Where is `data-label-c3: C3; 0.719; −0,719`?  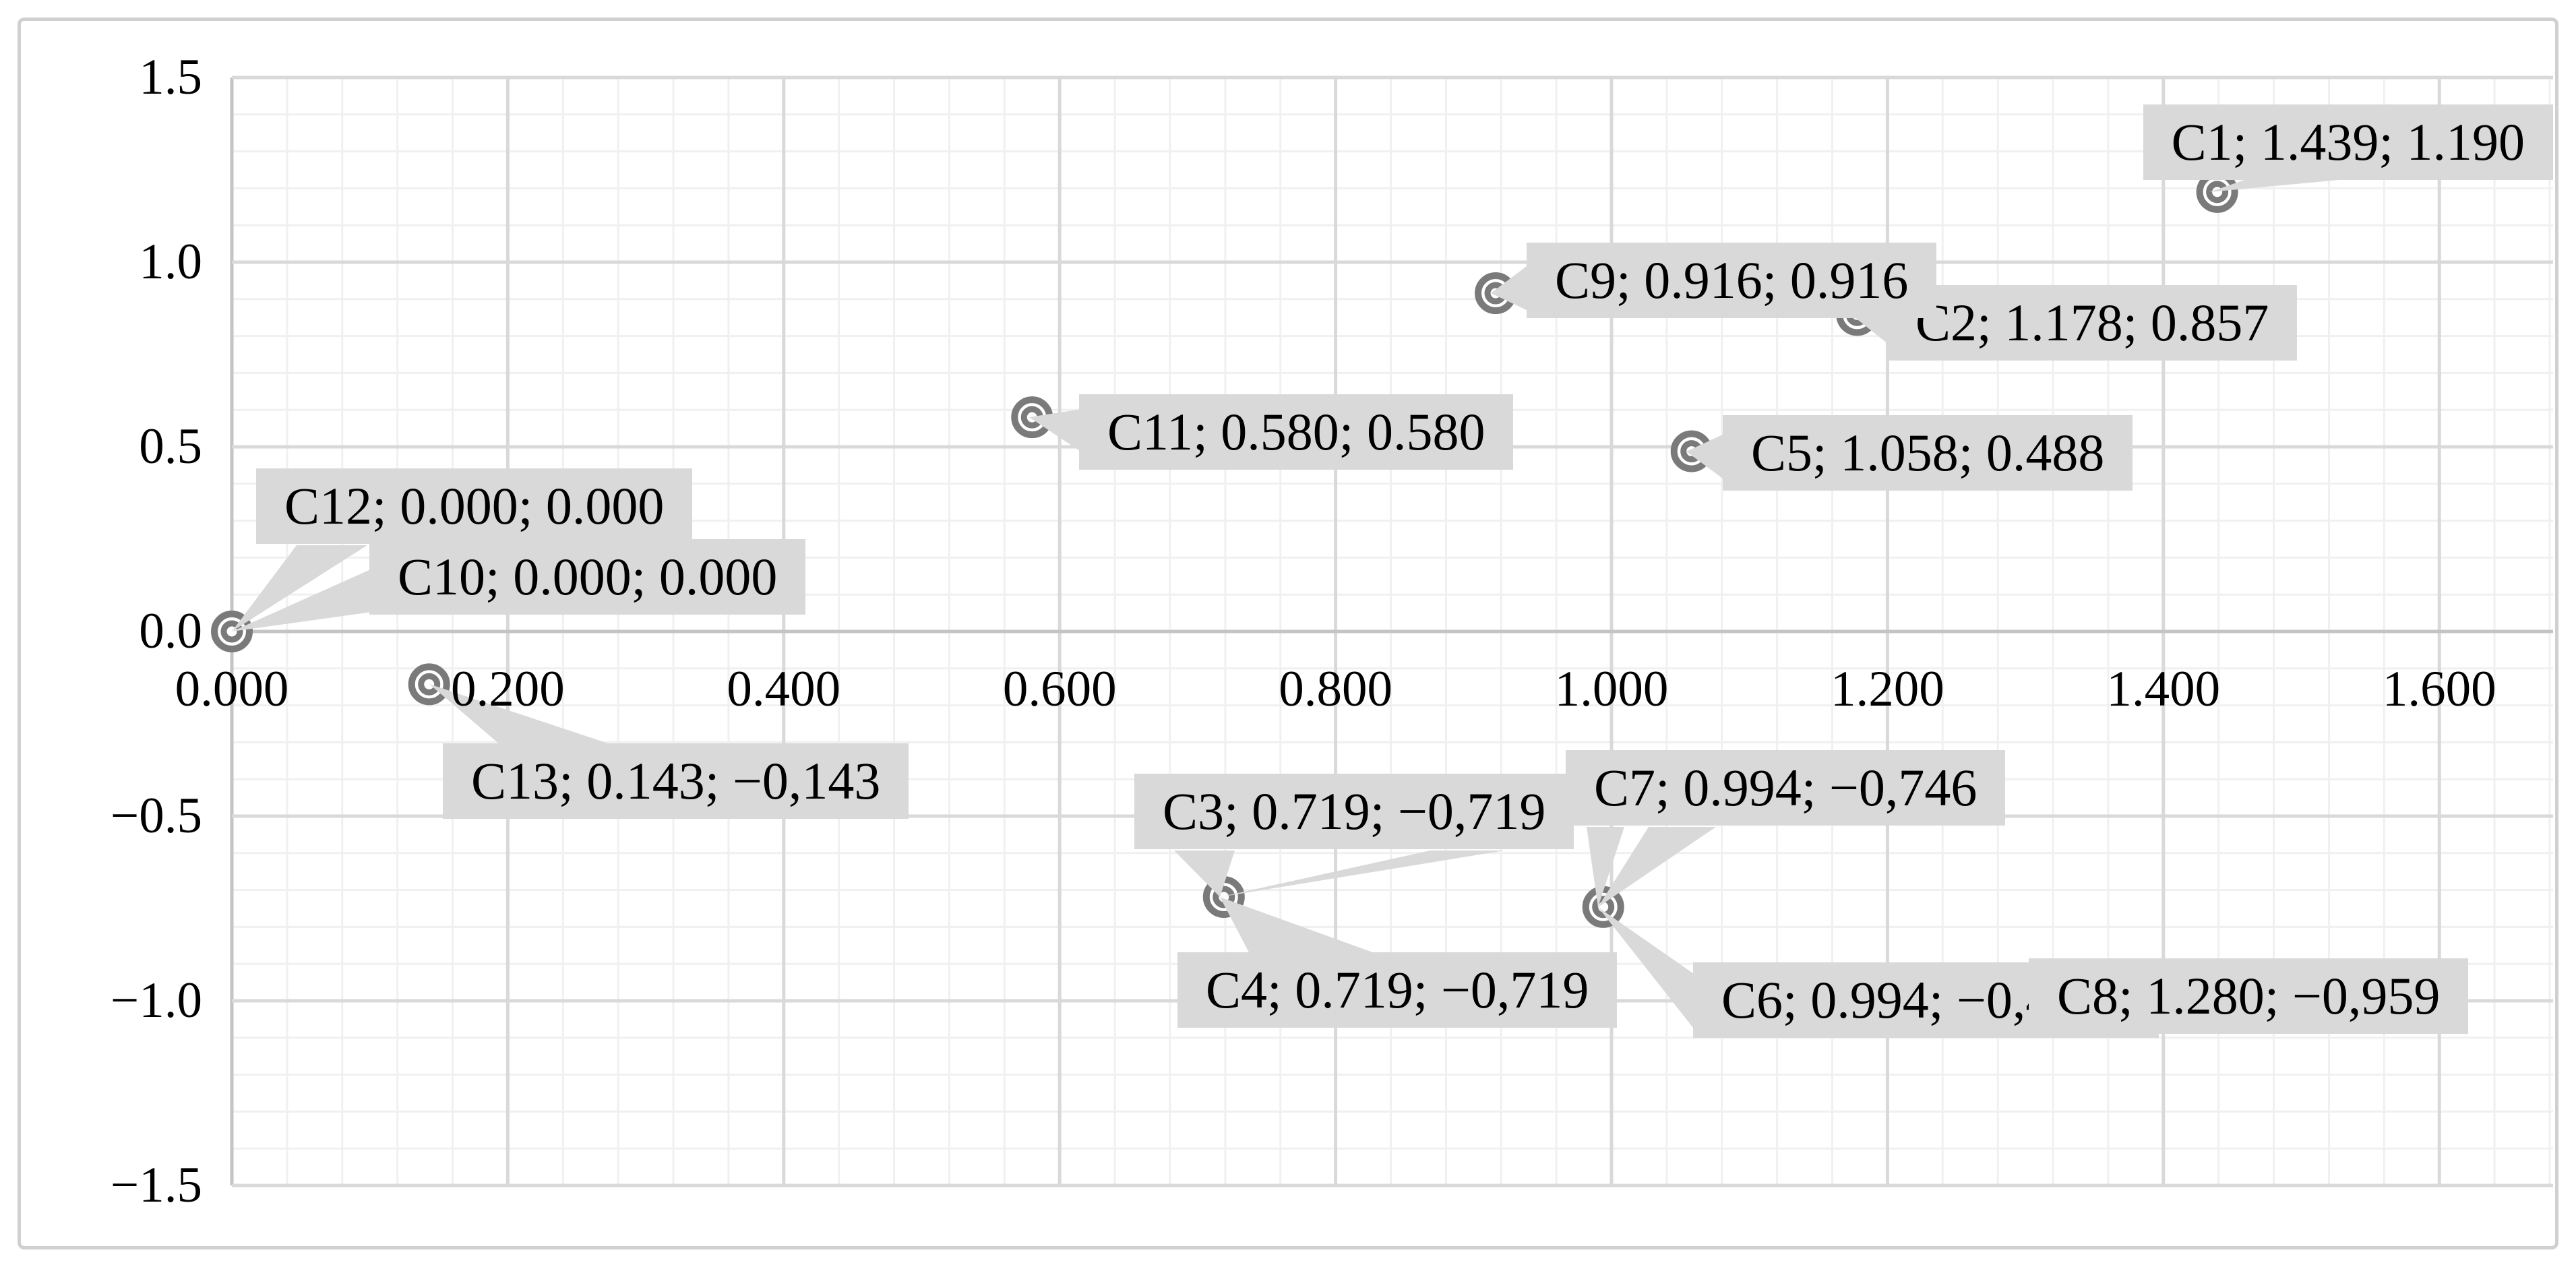
data-label-c3: C3; 0.719; −0,719 is located at coordinates (1354, 811).